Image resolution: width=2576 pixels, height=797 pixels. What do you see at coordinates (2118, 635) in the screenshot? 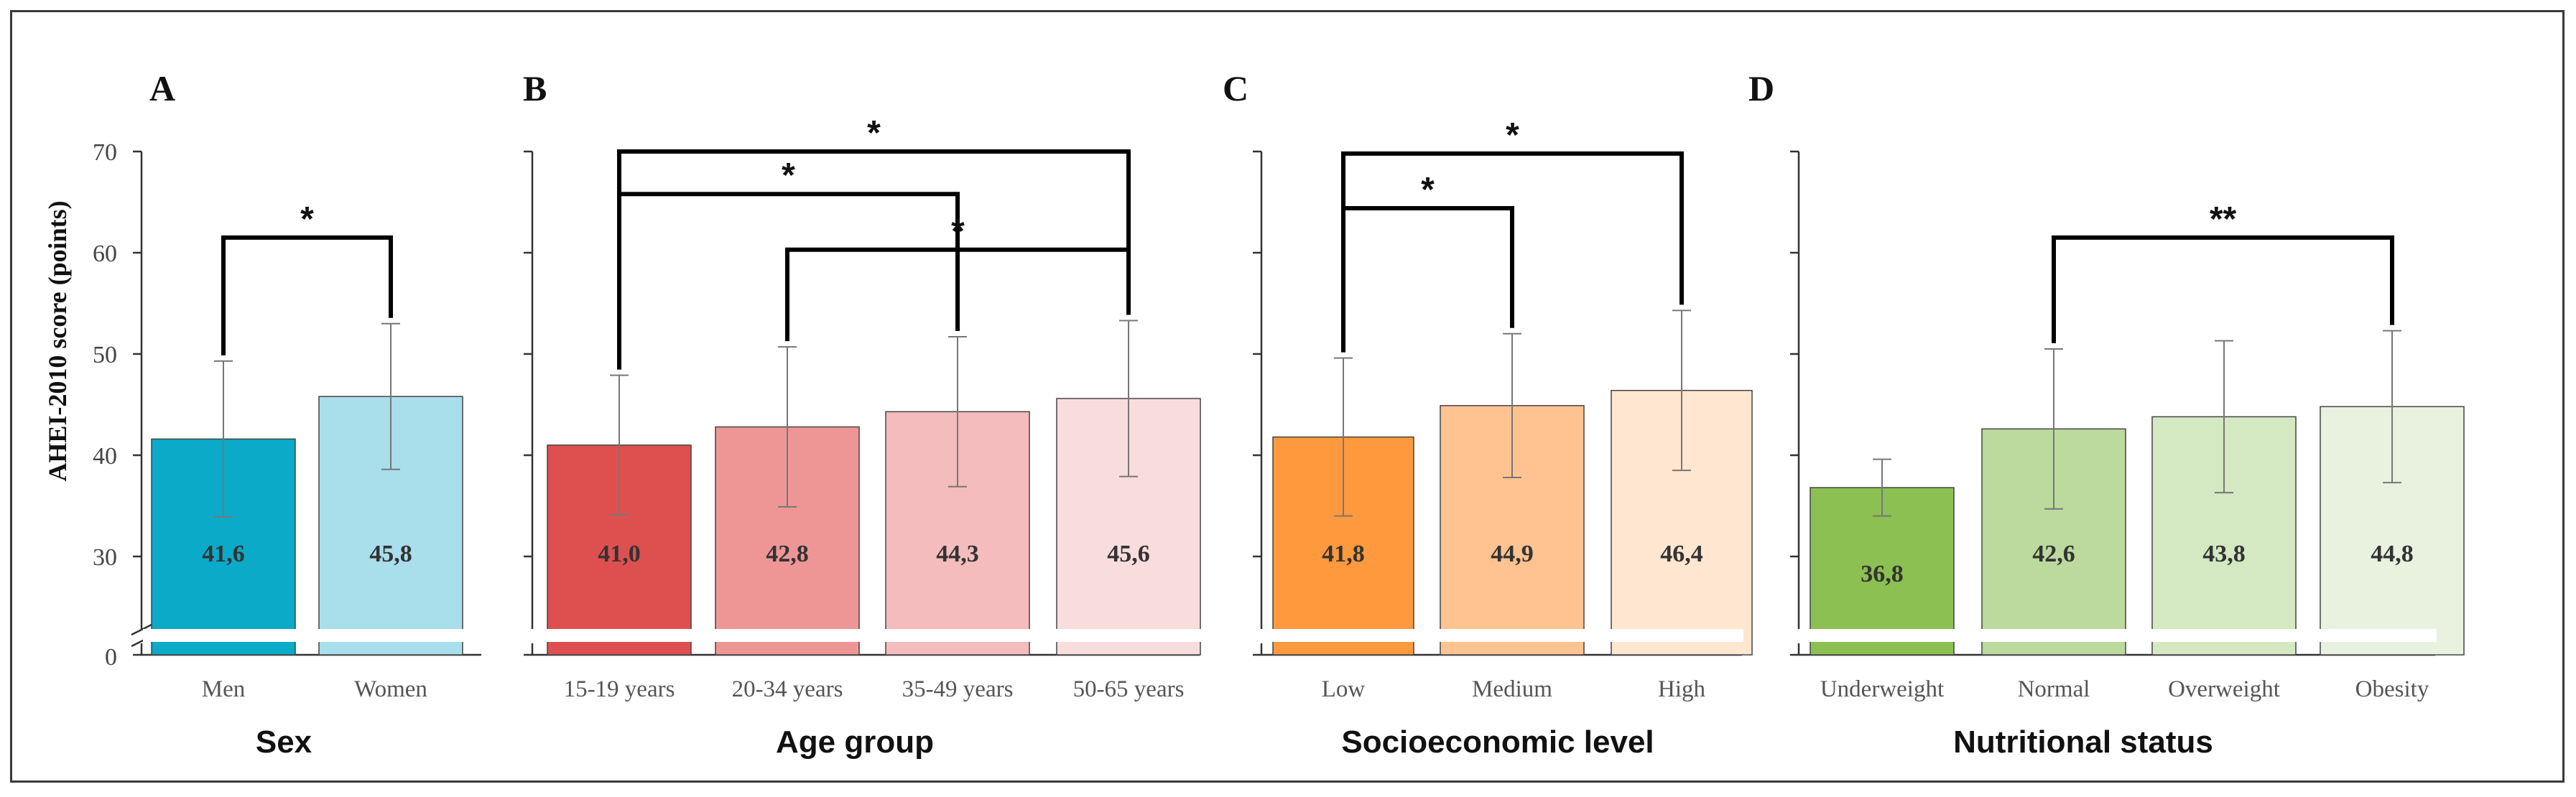
I see `panel-d-break-band` at bounding box center [2118, 635].